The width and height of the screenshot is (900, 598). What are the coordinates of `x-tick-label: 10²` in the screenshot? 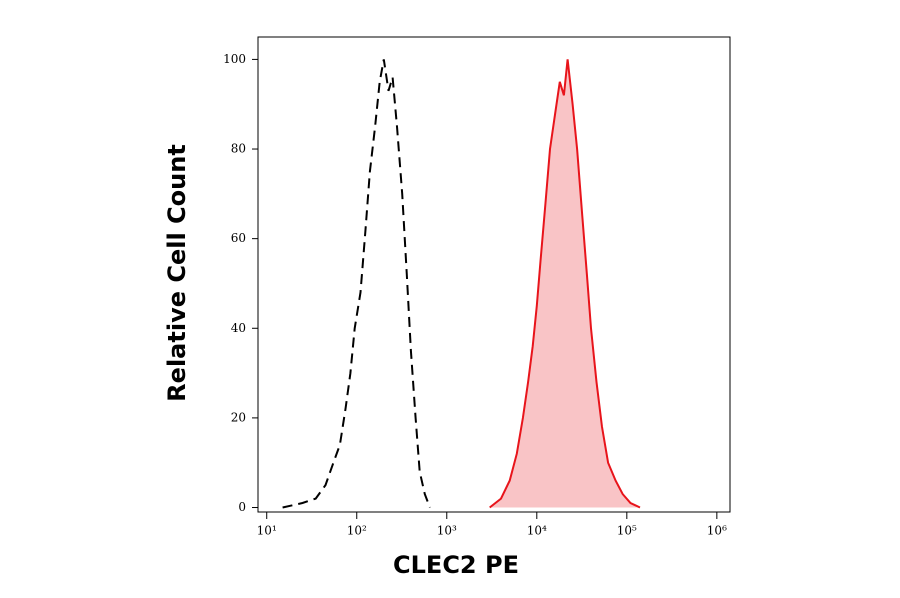 It's located at (357, 531).